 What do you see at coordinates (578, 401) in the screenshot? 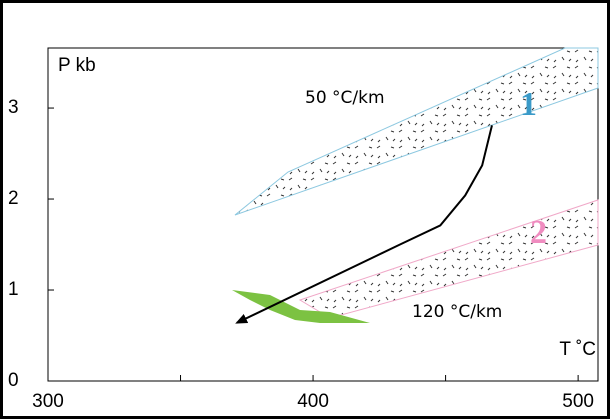
I see `x-tick-label: 500` at bounding box center [578, 401].